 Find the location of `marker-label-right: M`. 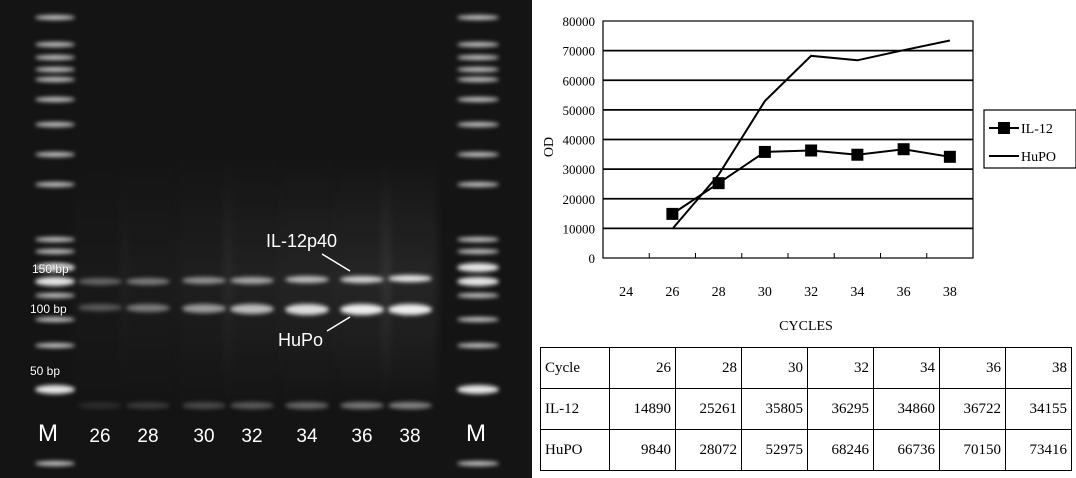

marker-label-right: M is located at coordinates (476, 433).